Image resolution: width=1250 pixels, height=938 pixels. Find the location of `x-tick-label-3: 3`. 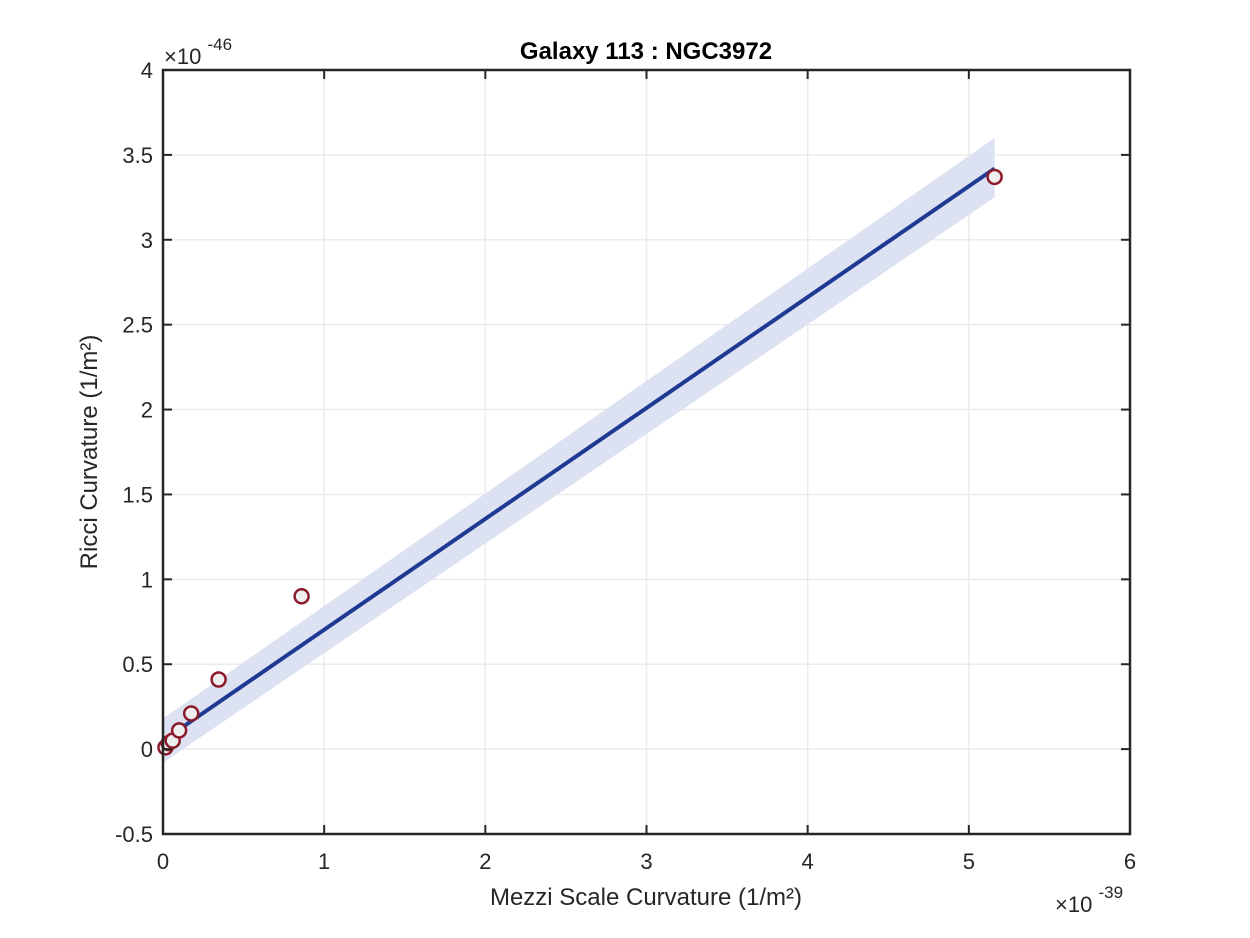

x-tick-label-3: 3 is located at coordinates (646, 861).